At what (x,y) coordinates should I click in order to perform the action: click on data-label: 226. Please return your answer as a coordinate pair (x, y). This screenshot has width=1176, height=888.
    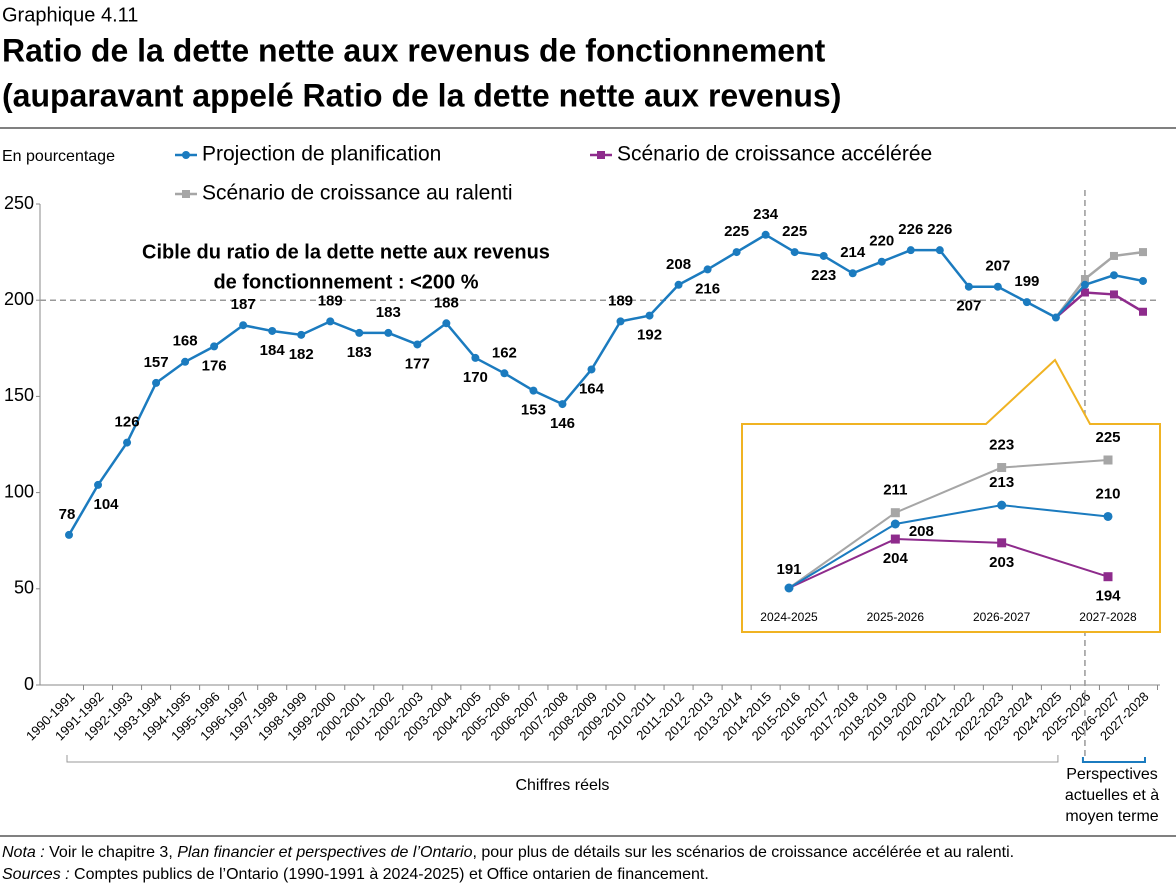
    Looking at the image, I should click on (910, 229).